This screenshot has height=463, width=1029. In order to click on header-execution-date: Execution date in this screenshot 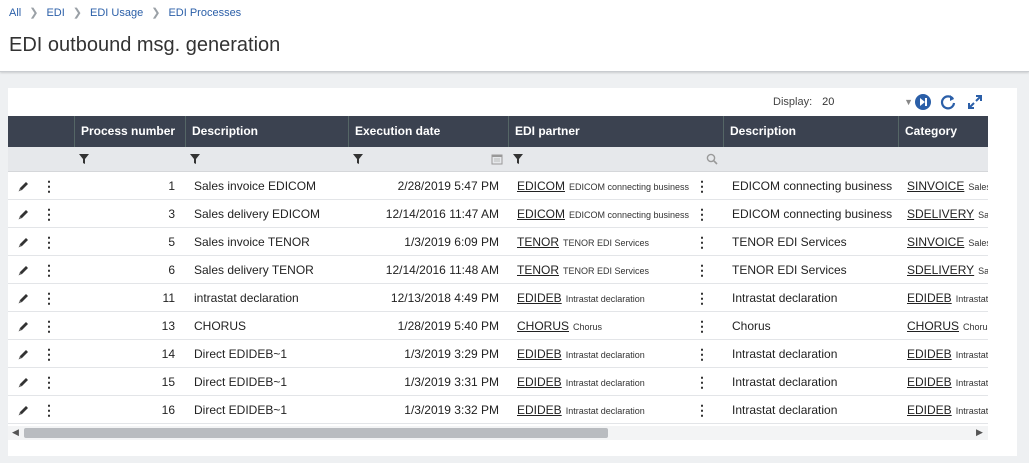, I will do `click(428, 131)`.